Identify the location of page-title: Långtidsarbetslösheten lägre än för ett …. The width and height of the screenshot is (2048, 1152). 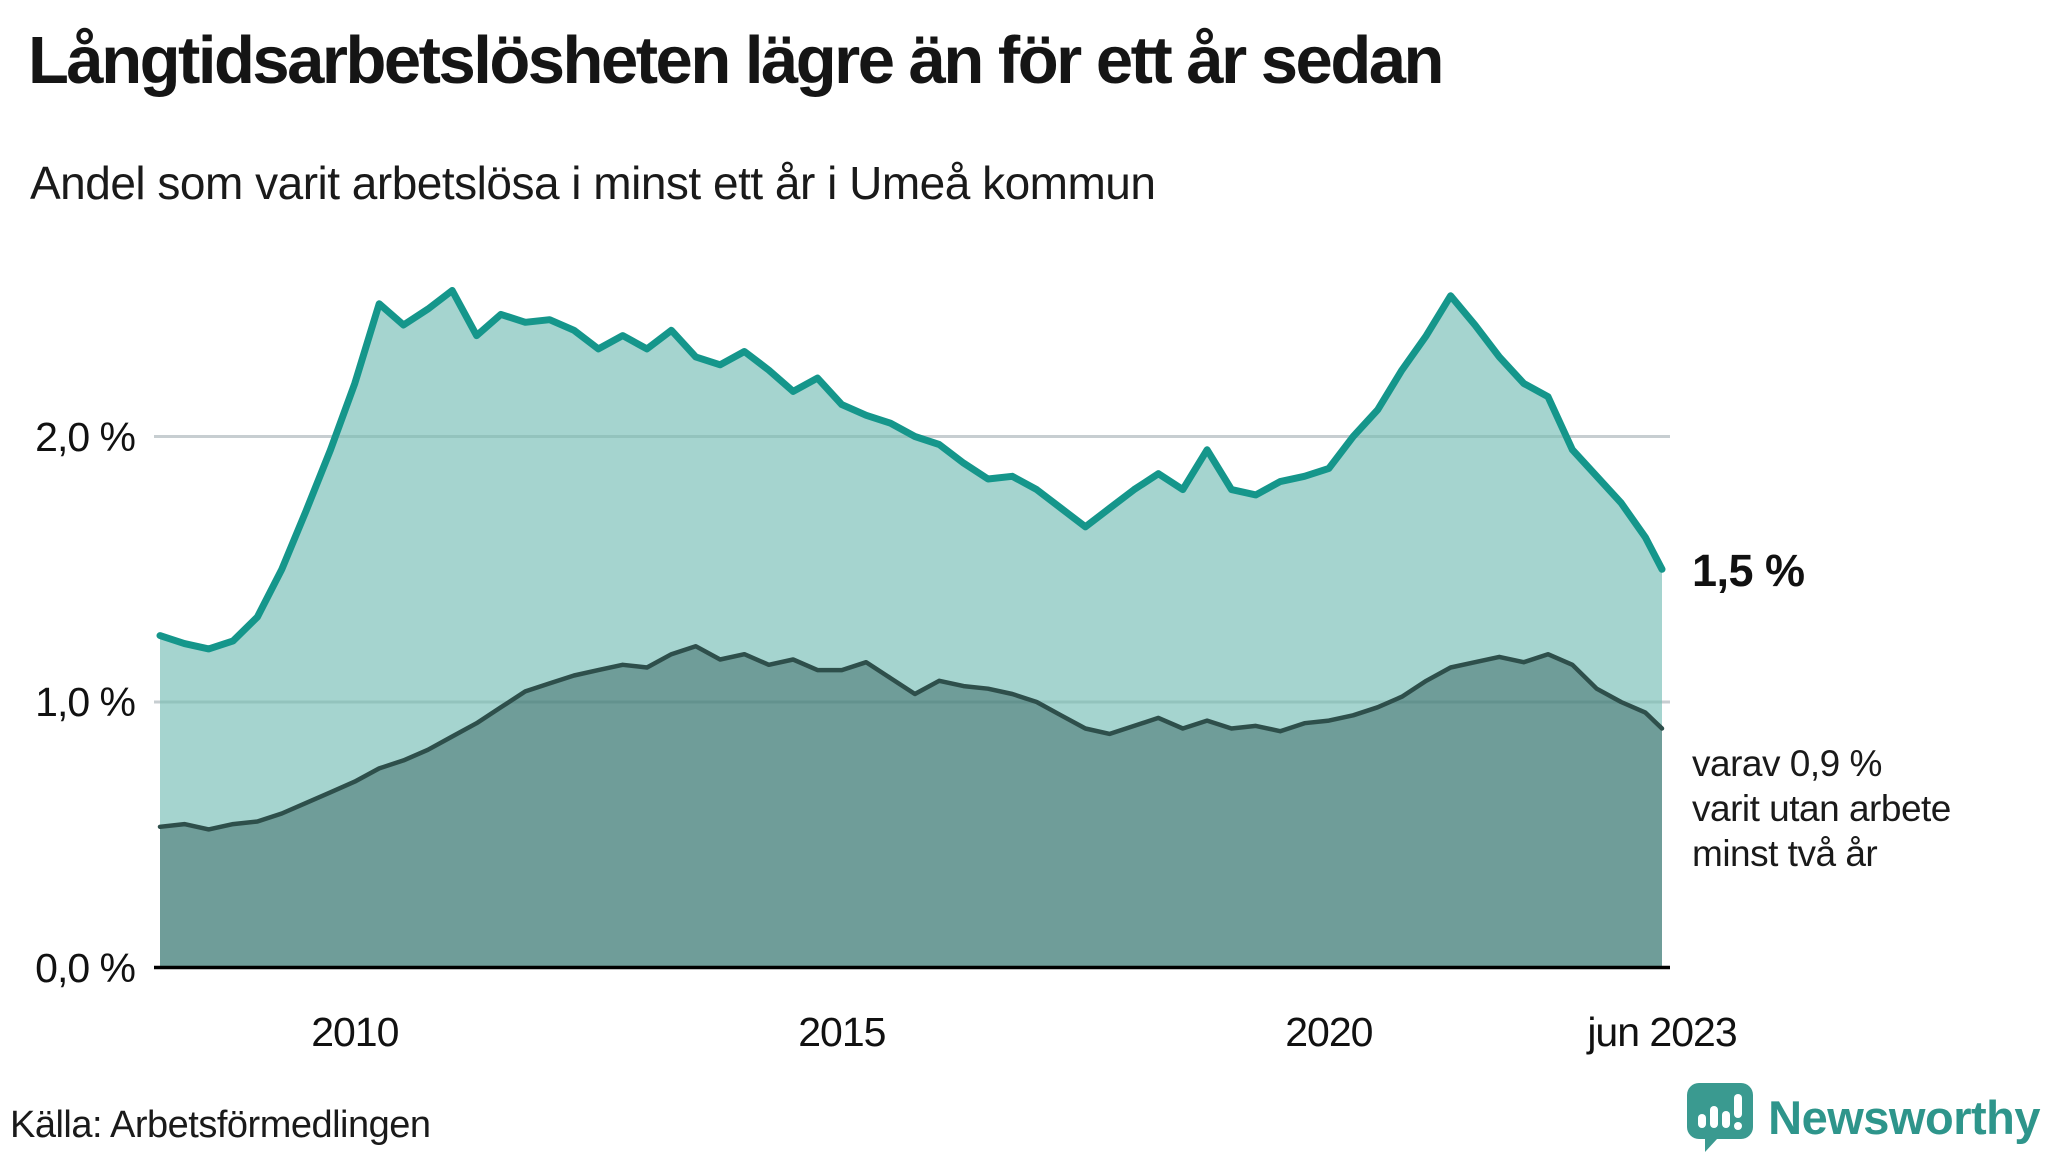
(736, 60).